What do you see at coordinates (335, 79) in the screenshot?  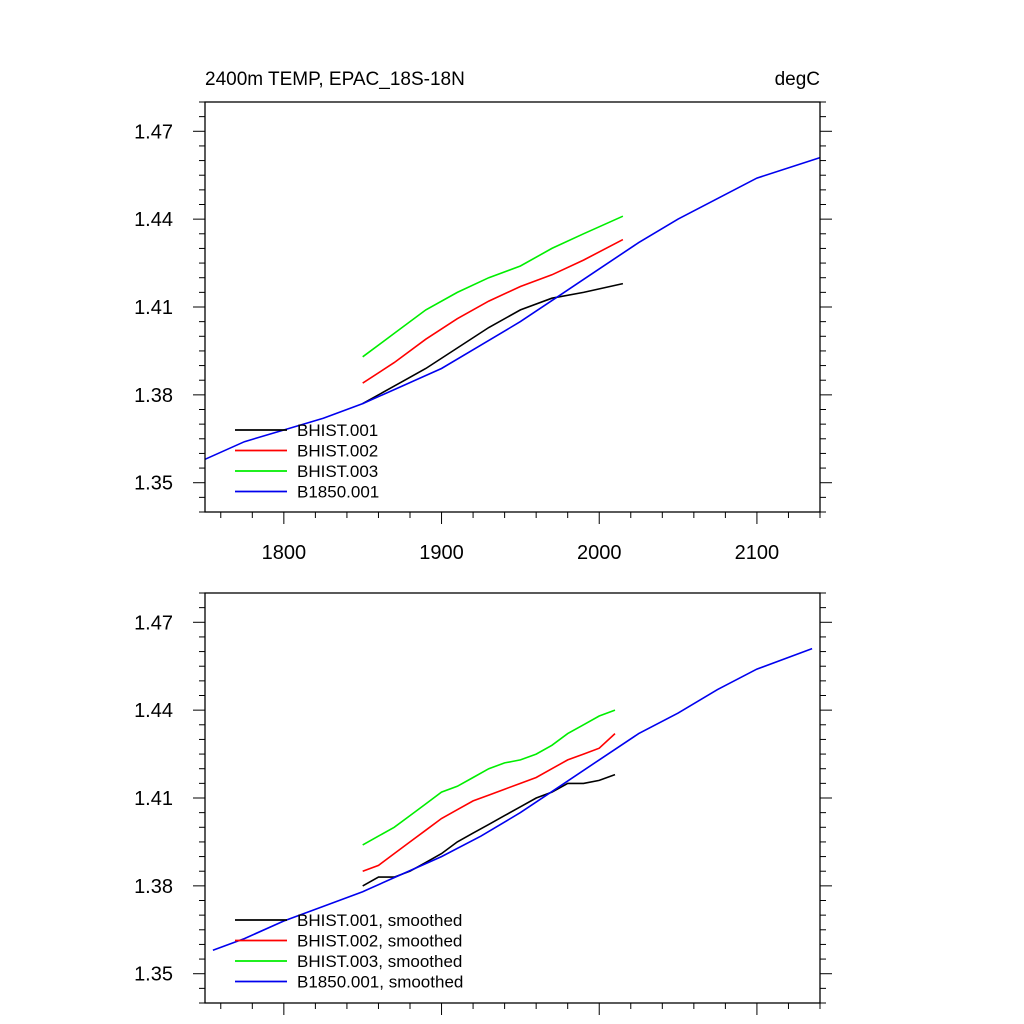 I see `chart-title: 2400m TEMP, EPAC_18S-18N` at bounding box center [335, 79].